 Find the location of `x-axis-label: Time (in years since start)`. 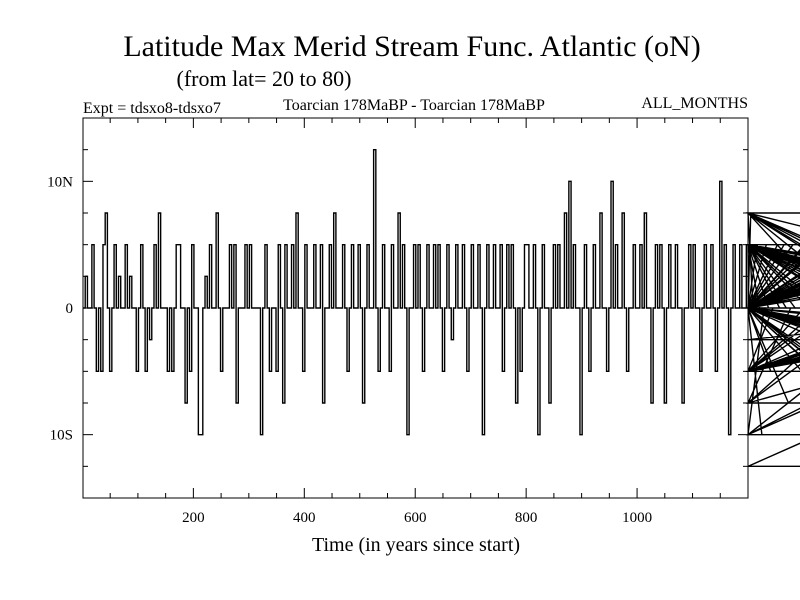

x-axis-label: Time (in years since start) is located at coordinates (416, 545).